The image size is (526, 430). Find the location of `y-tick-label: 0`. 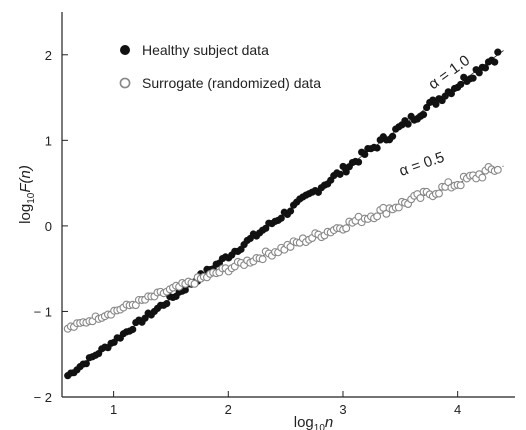

y-tick-label: 0 is located at coordinates (48, 226).